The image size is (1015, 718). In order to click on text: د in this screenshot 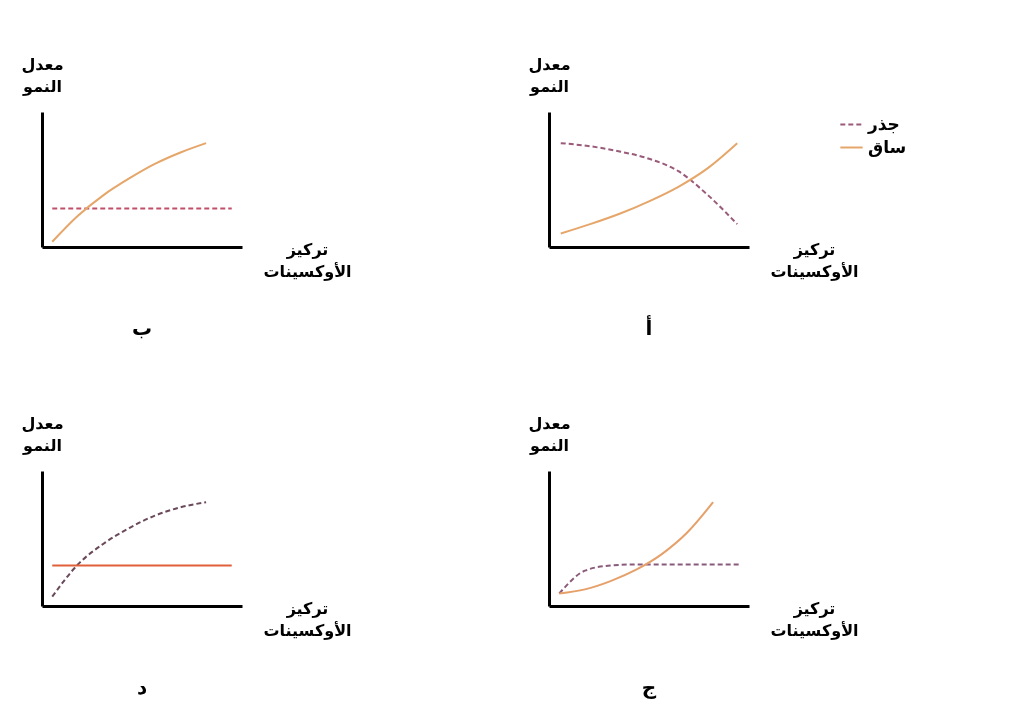, I will do `click(142, 687)`.